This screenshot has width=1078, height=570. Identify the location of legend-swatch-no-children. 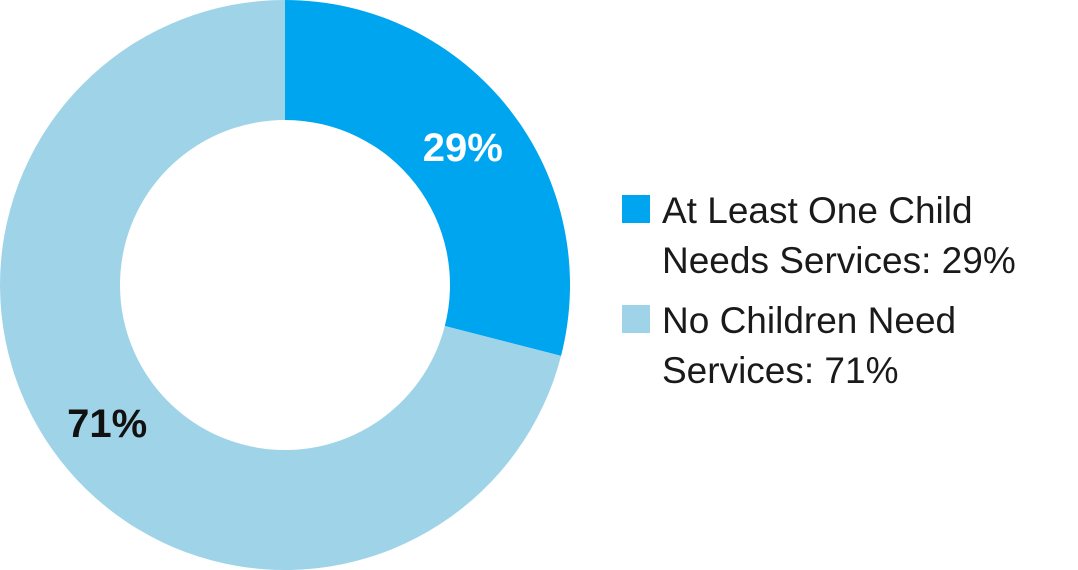
(636, 319).